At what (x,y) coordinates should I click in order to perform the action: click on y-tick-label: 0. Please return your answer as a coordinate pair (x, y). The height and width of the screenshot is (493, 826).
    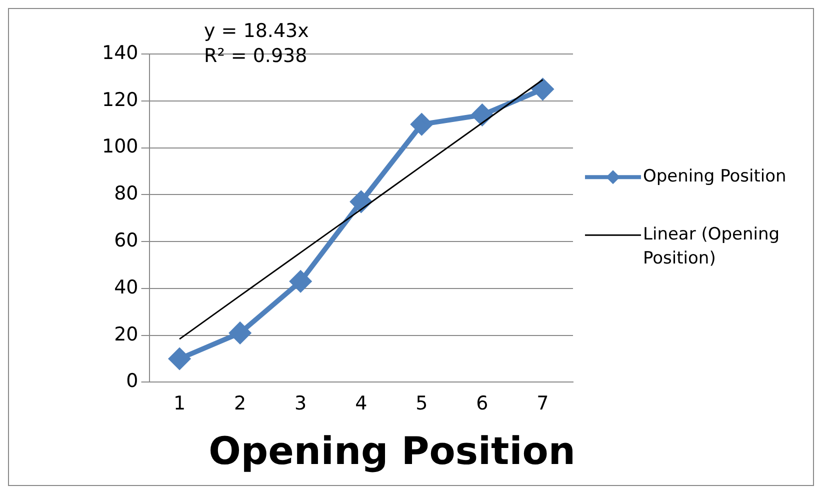
    Looking at the image, I should click on (132, 381).